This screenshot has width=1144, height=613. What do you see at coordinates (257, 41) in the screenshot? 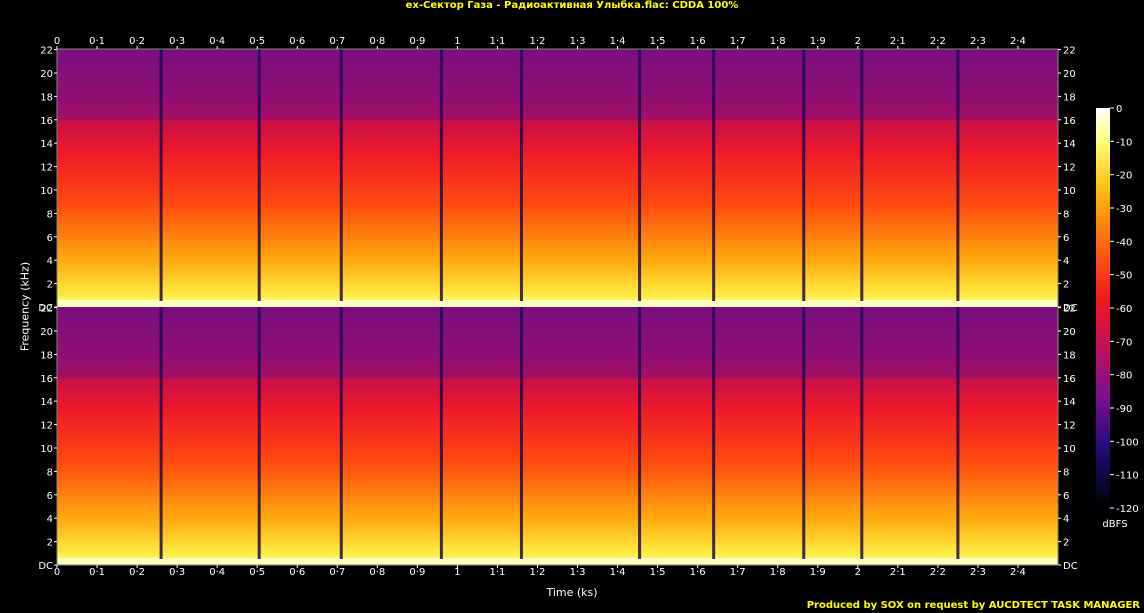
I see `x-tick-label: 0·5` at bounding box center [257, 41].